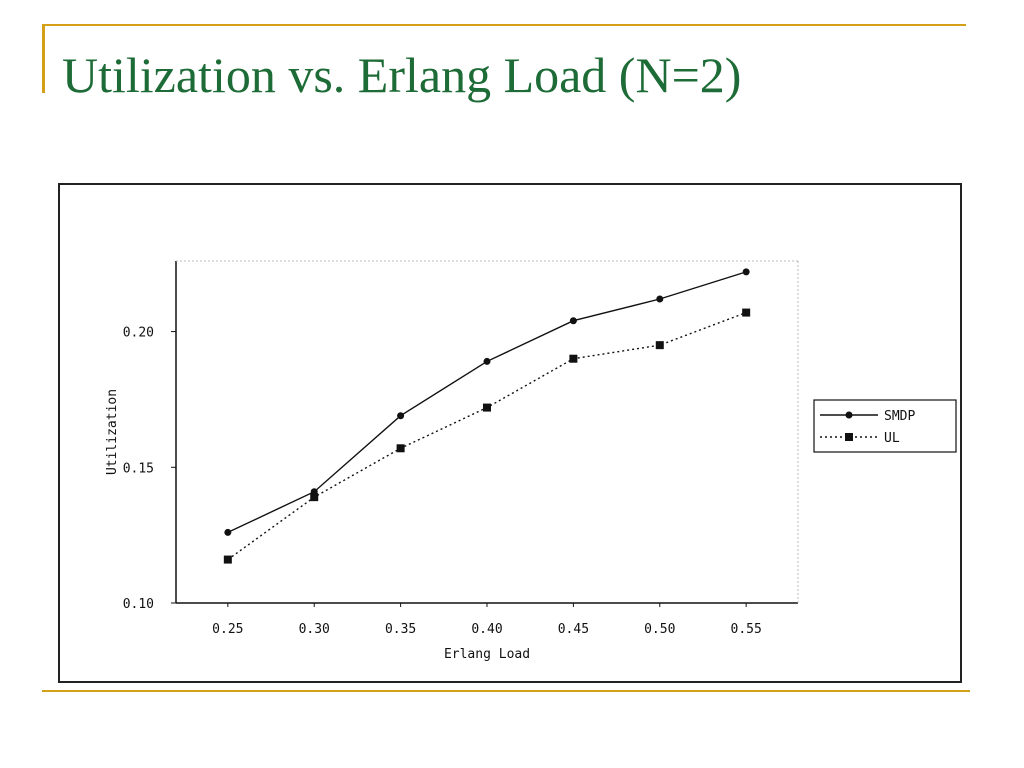  What do you see at coordinates (899, 416) in the screenshot?
I see `legend-label-smdp: SMDP` at bounding box center [899, 416].